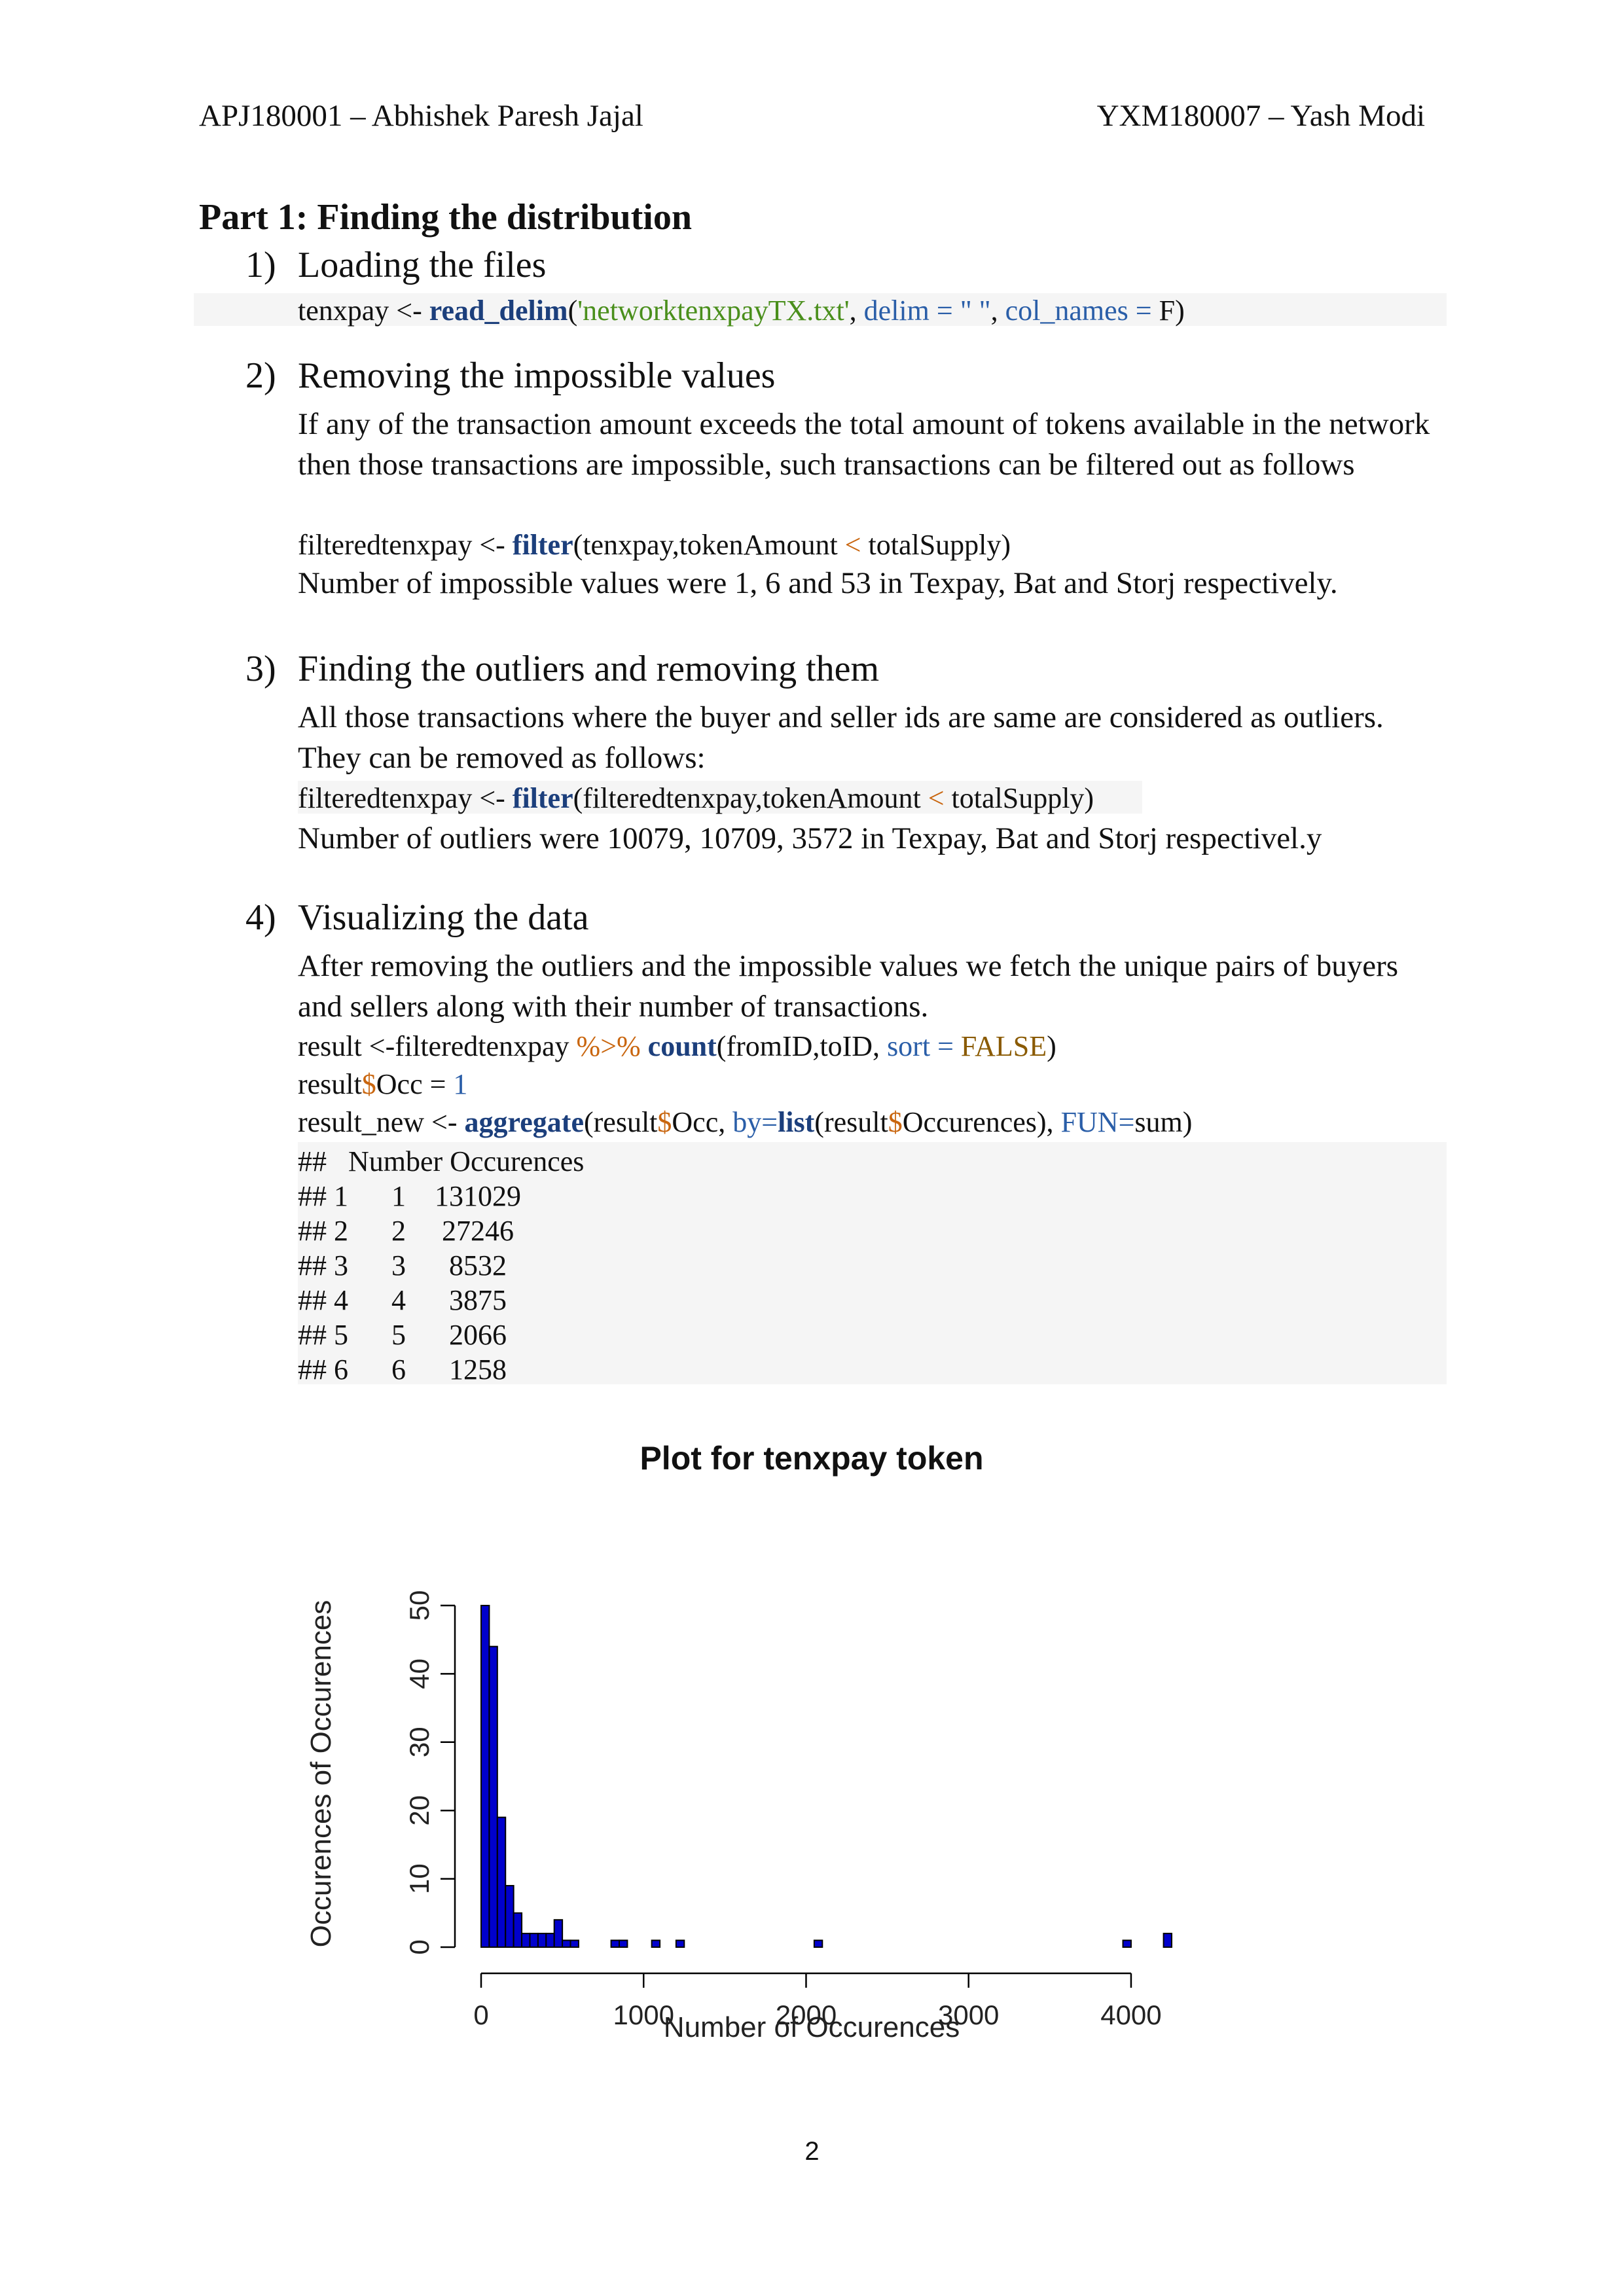 The image size is (1624, 2296). I want to click on y-tick-label: 10, so click(419, 1878).